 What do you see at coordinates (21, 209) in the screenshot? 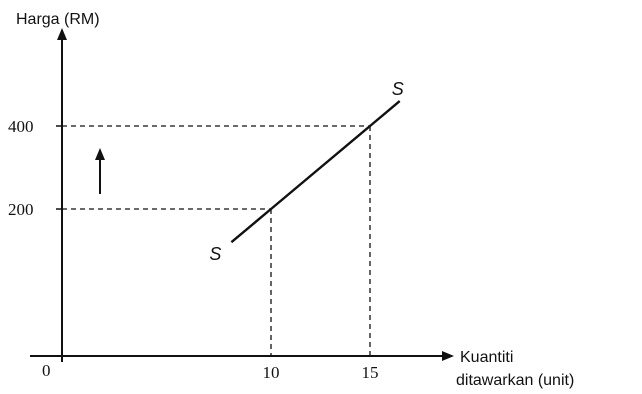
I see `y-tick-label-200: 200` at bounding box center [21, 209].